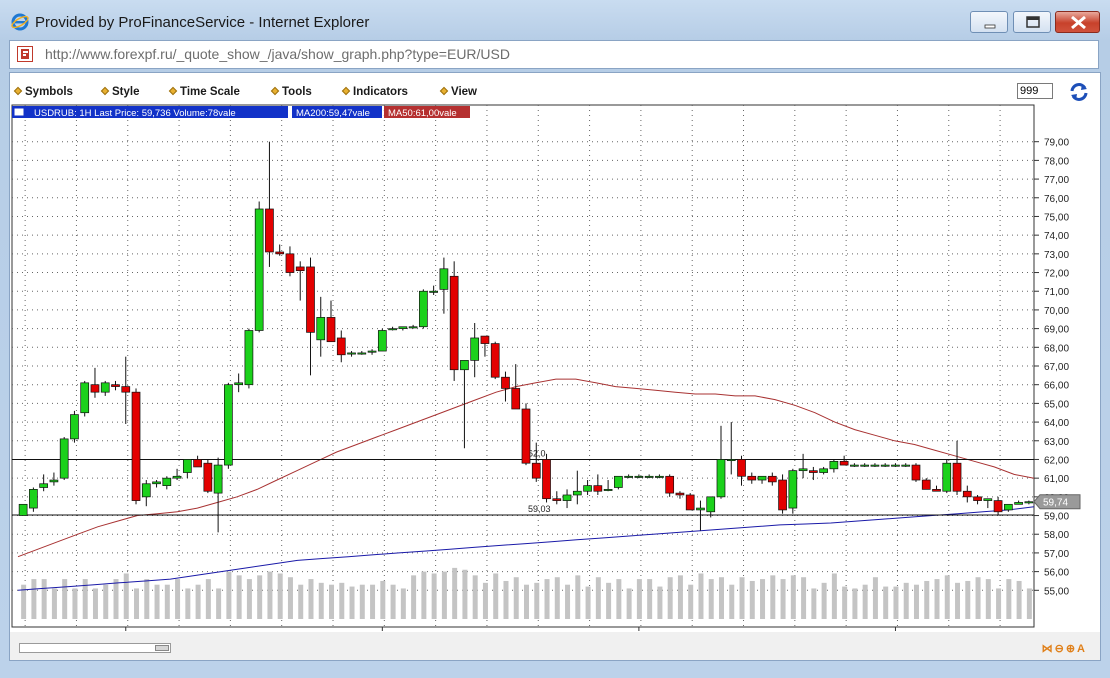  Describe the element at coordinates (43, 92) in the screenshot. I see `menu-symbols: Symbols` at that location.